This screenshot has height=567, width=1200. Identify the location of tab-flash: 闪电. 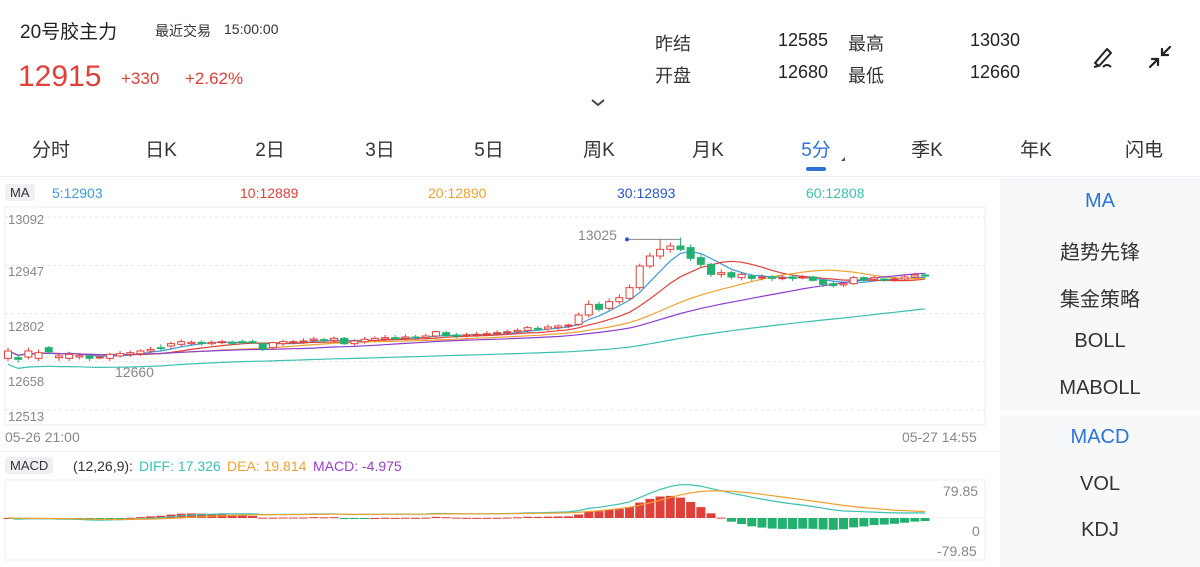
(1143, 150).